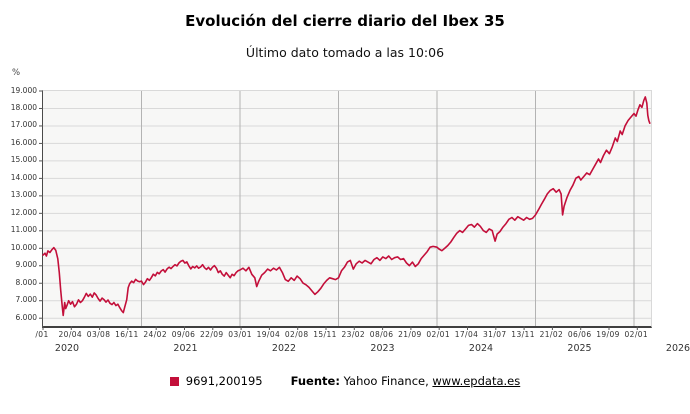 The image size is (690, 414). I want to click on year-label: 2025, so click(579, 348).